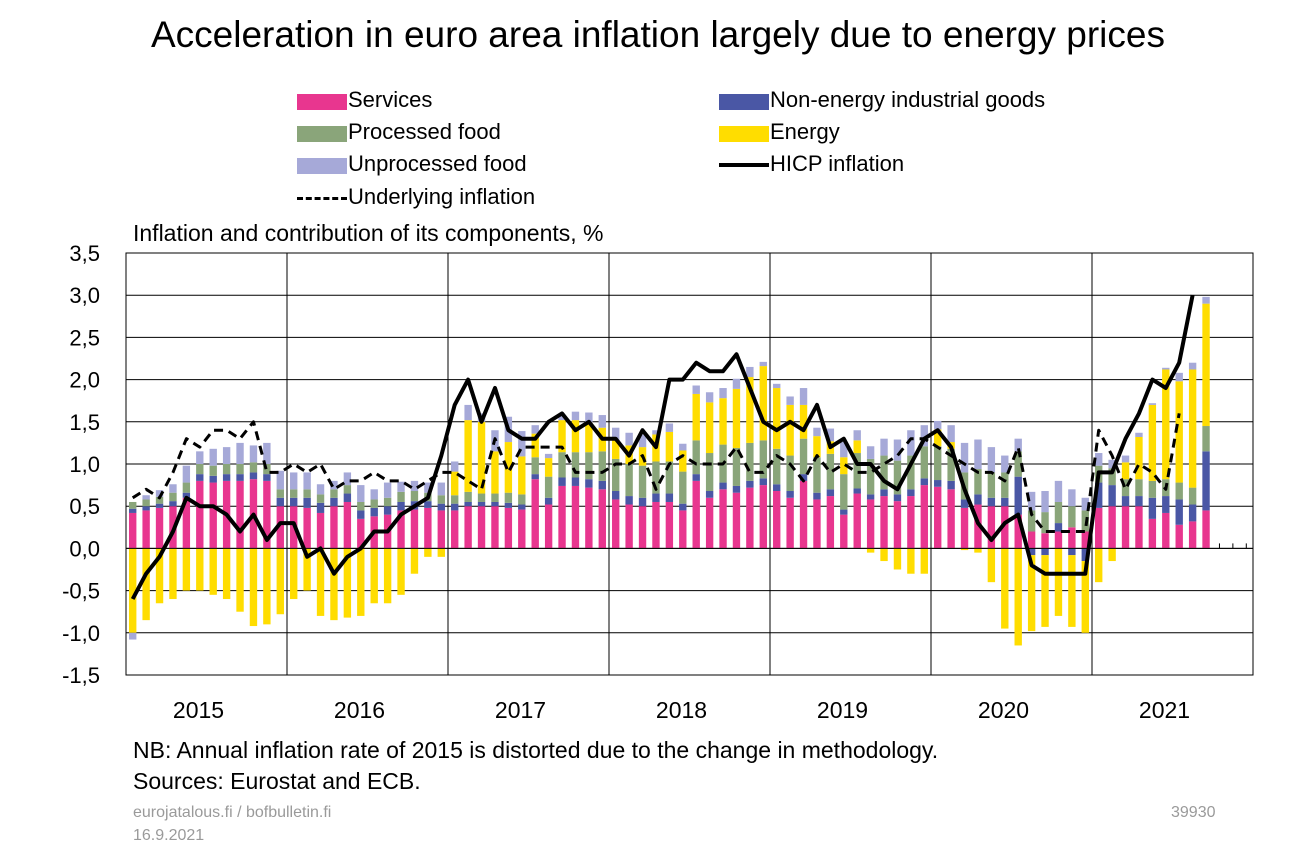 The height and width of the screenshot is (861, 1316). Describe the element at coordinates (84, 253) in the screenshot. I see `y-tick-label: 3,5` at that location.